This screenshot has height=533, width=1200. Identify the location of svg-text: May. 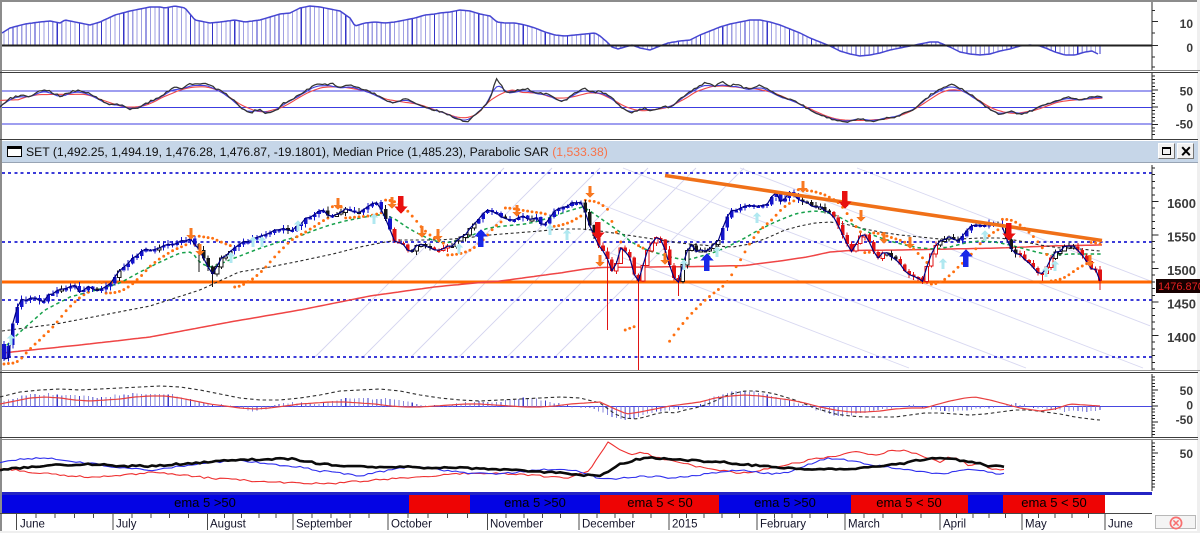
(1036, 525).